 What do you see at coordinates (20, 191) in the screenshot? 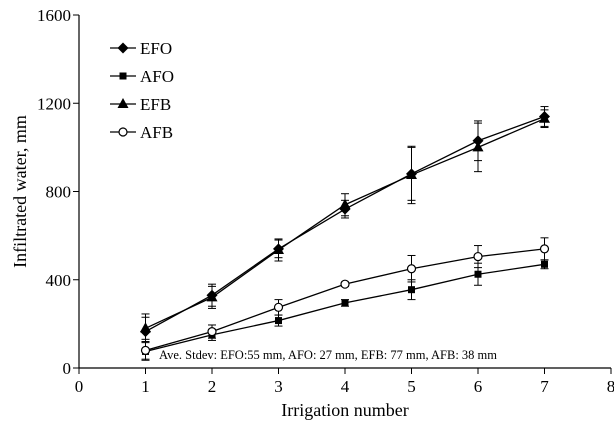
I see `y-axis-label: Infiltrated water, mm` at bounding box center [20, 191].